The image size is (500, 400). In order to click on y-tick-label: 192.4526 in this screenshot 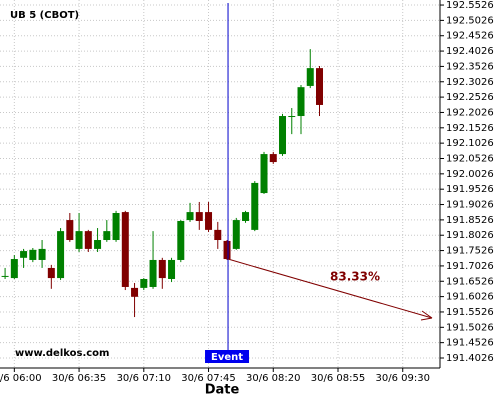, I will do `click(470, 36)`.